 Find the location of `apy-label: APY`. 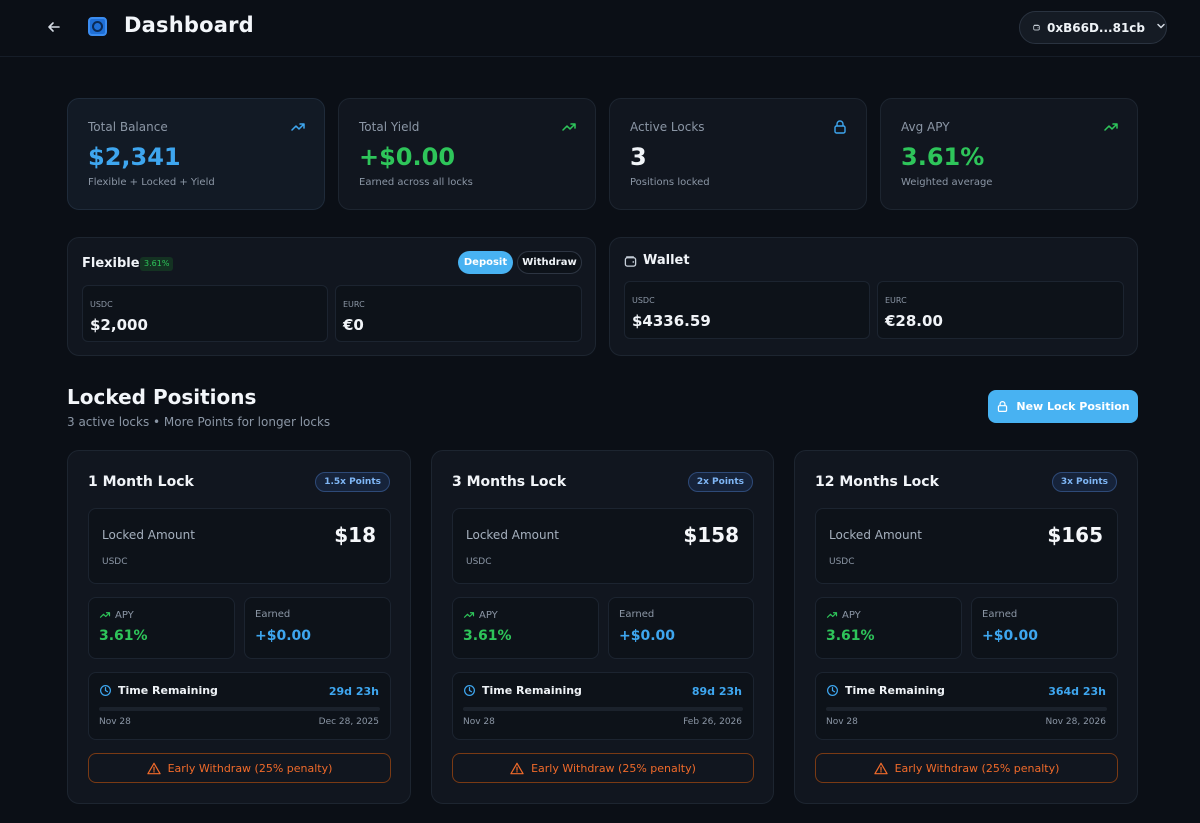

apy-label: APY is located at coordinates (488, 615).